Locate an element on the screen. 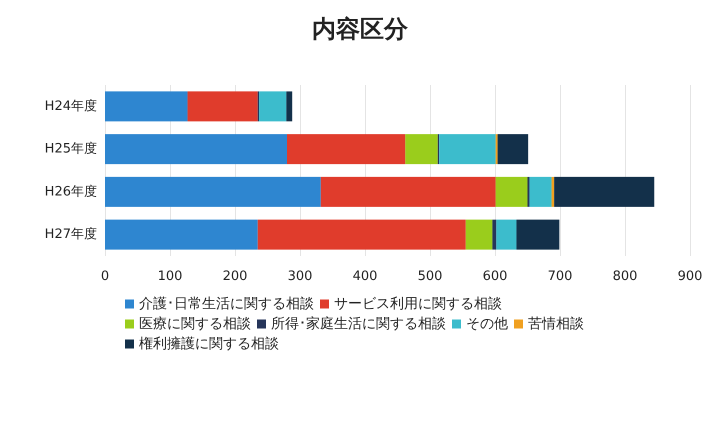 The image size is (720, 436). legend-label: 苦情相談 is located at coordinates (556, 324).